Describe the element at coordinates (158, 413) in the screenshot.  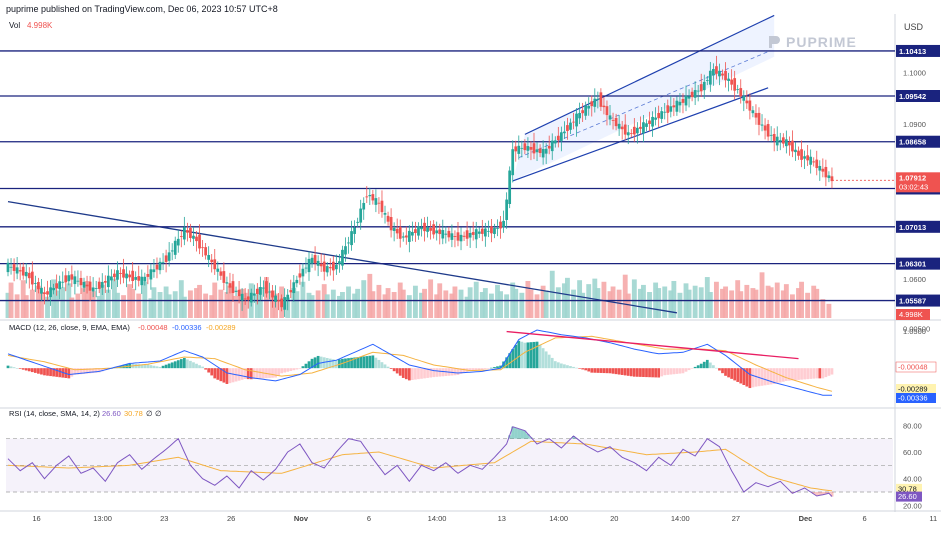
I see `rsi-legend-value: ∅` at that location.